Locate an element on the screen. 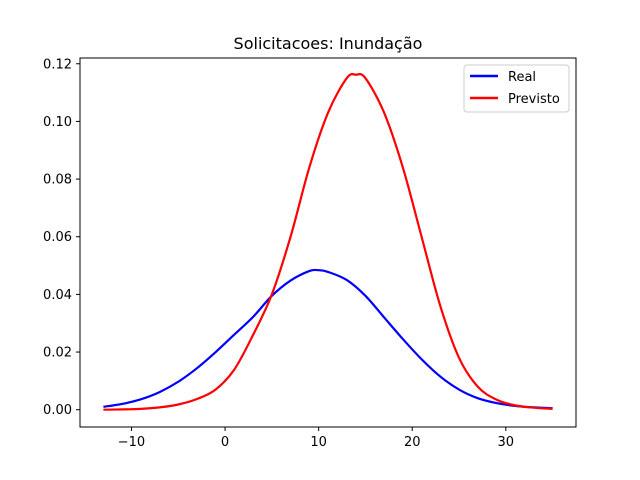 Image resolution: width=640 pixels, height=480 pixels. x-axis: −10 0 10 20 30 is located at coordinates (316, 438).